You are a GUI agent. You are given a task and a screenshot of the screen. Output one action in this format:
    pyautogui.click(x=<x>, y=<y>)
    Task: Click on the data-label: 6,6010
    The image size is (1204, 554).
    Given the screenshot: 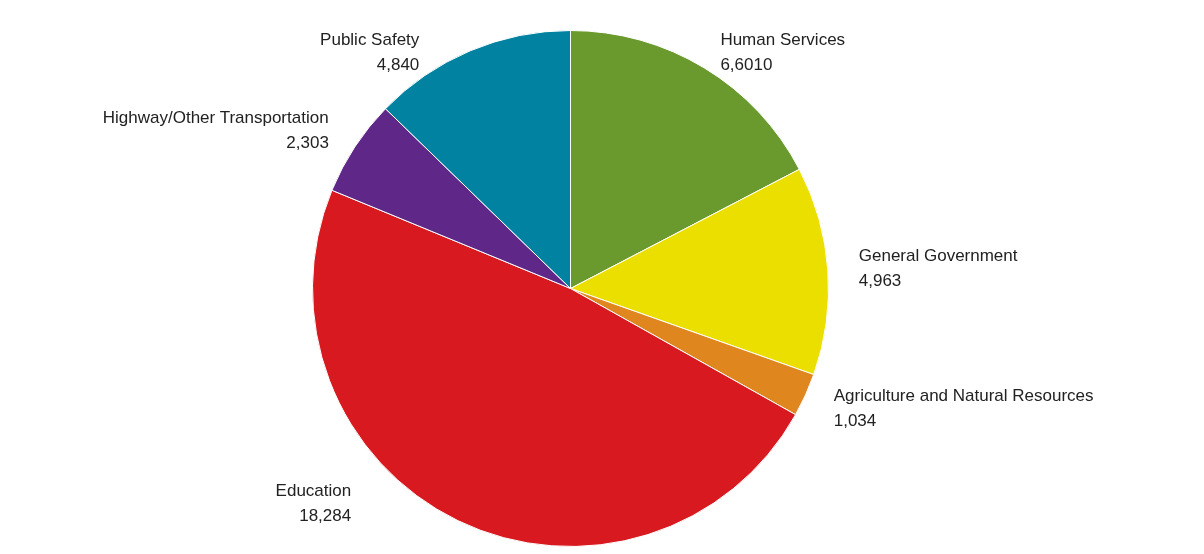 What is the action you would take?
    pyautogui.click(x=746, y=64)
    